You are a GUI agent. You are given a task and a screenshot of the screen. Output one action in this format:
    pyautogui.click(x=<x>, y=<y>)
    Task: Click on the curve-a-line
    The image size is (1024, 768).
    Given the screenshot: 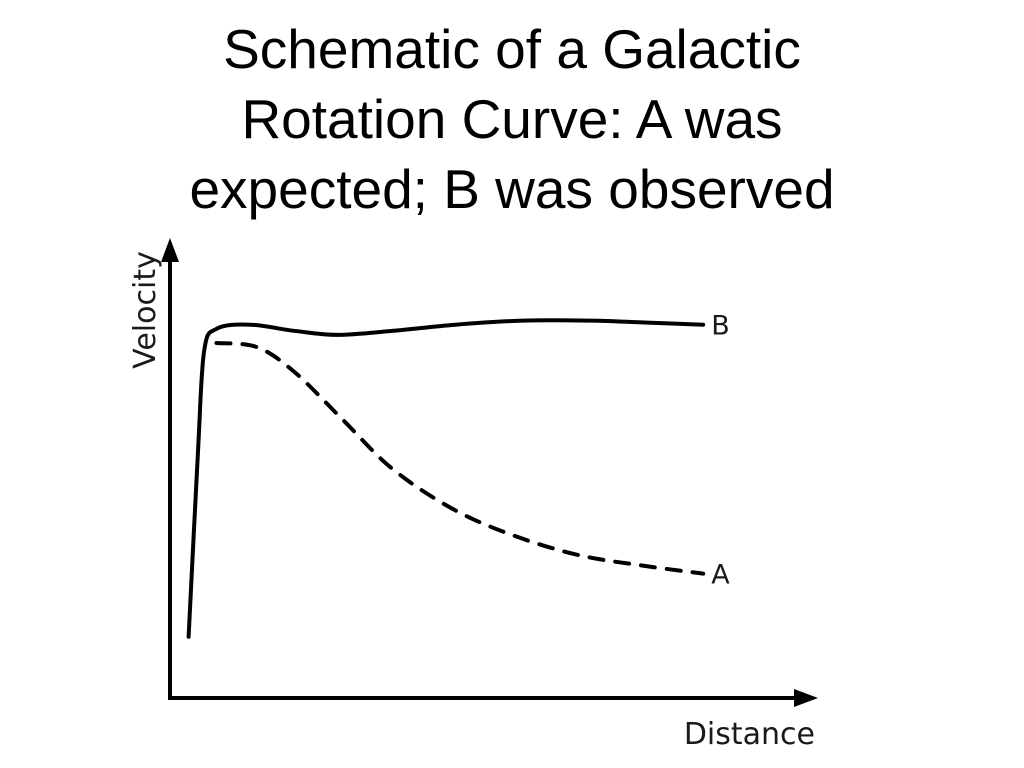 What is the action you would take?
    pyautogui.click(x=460, y=458)
    